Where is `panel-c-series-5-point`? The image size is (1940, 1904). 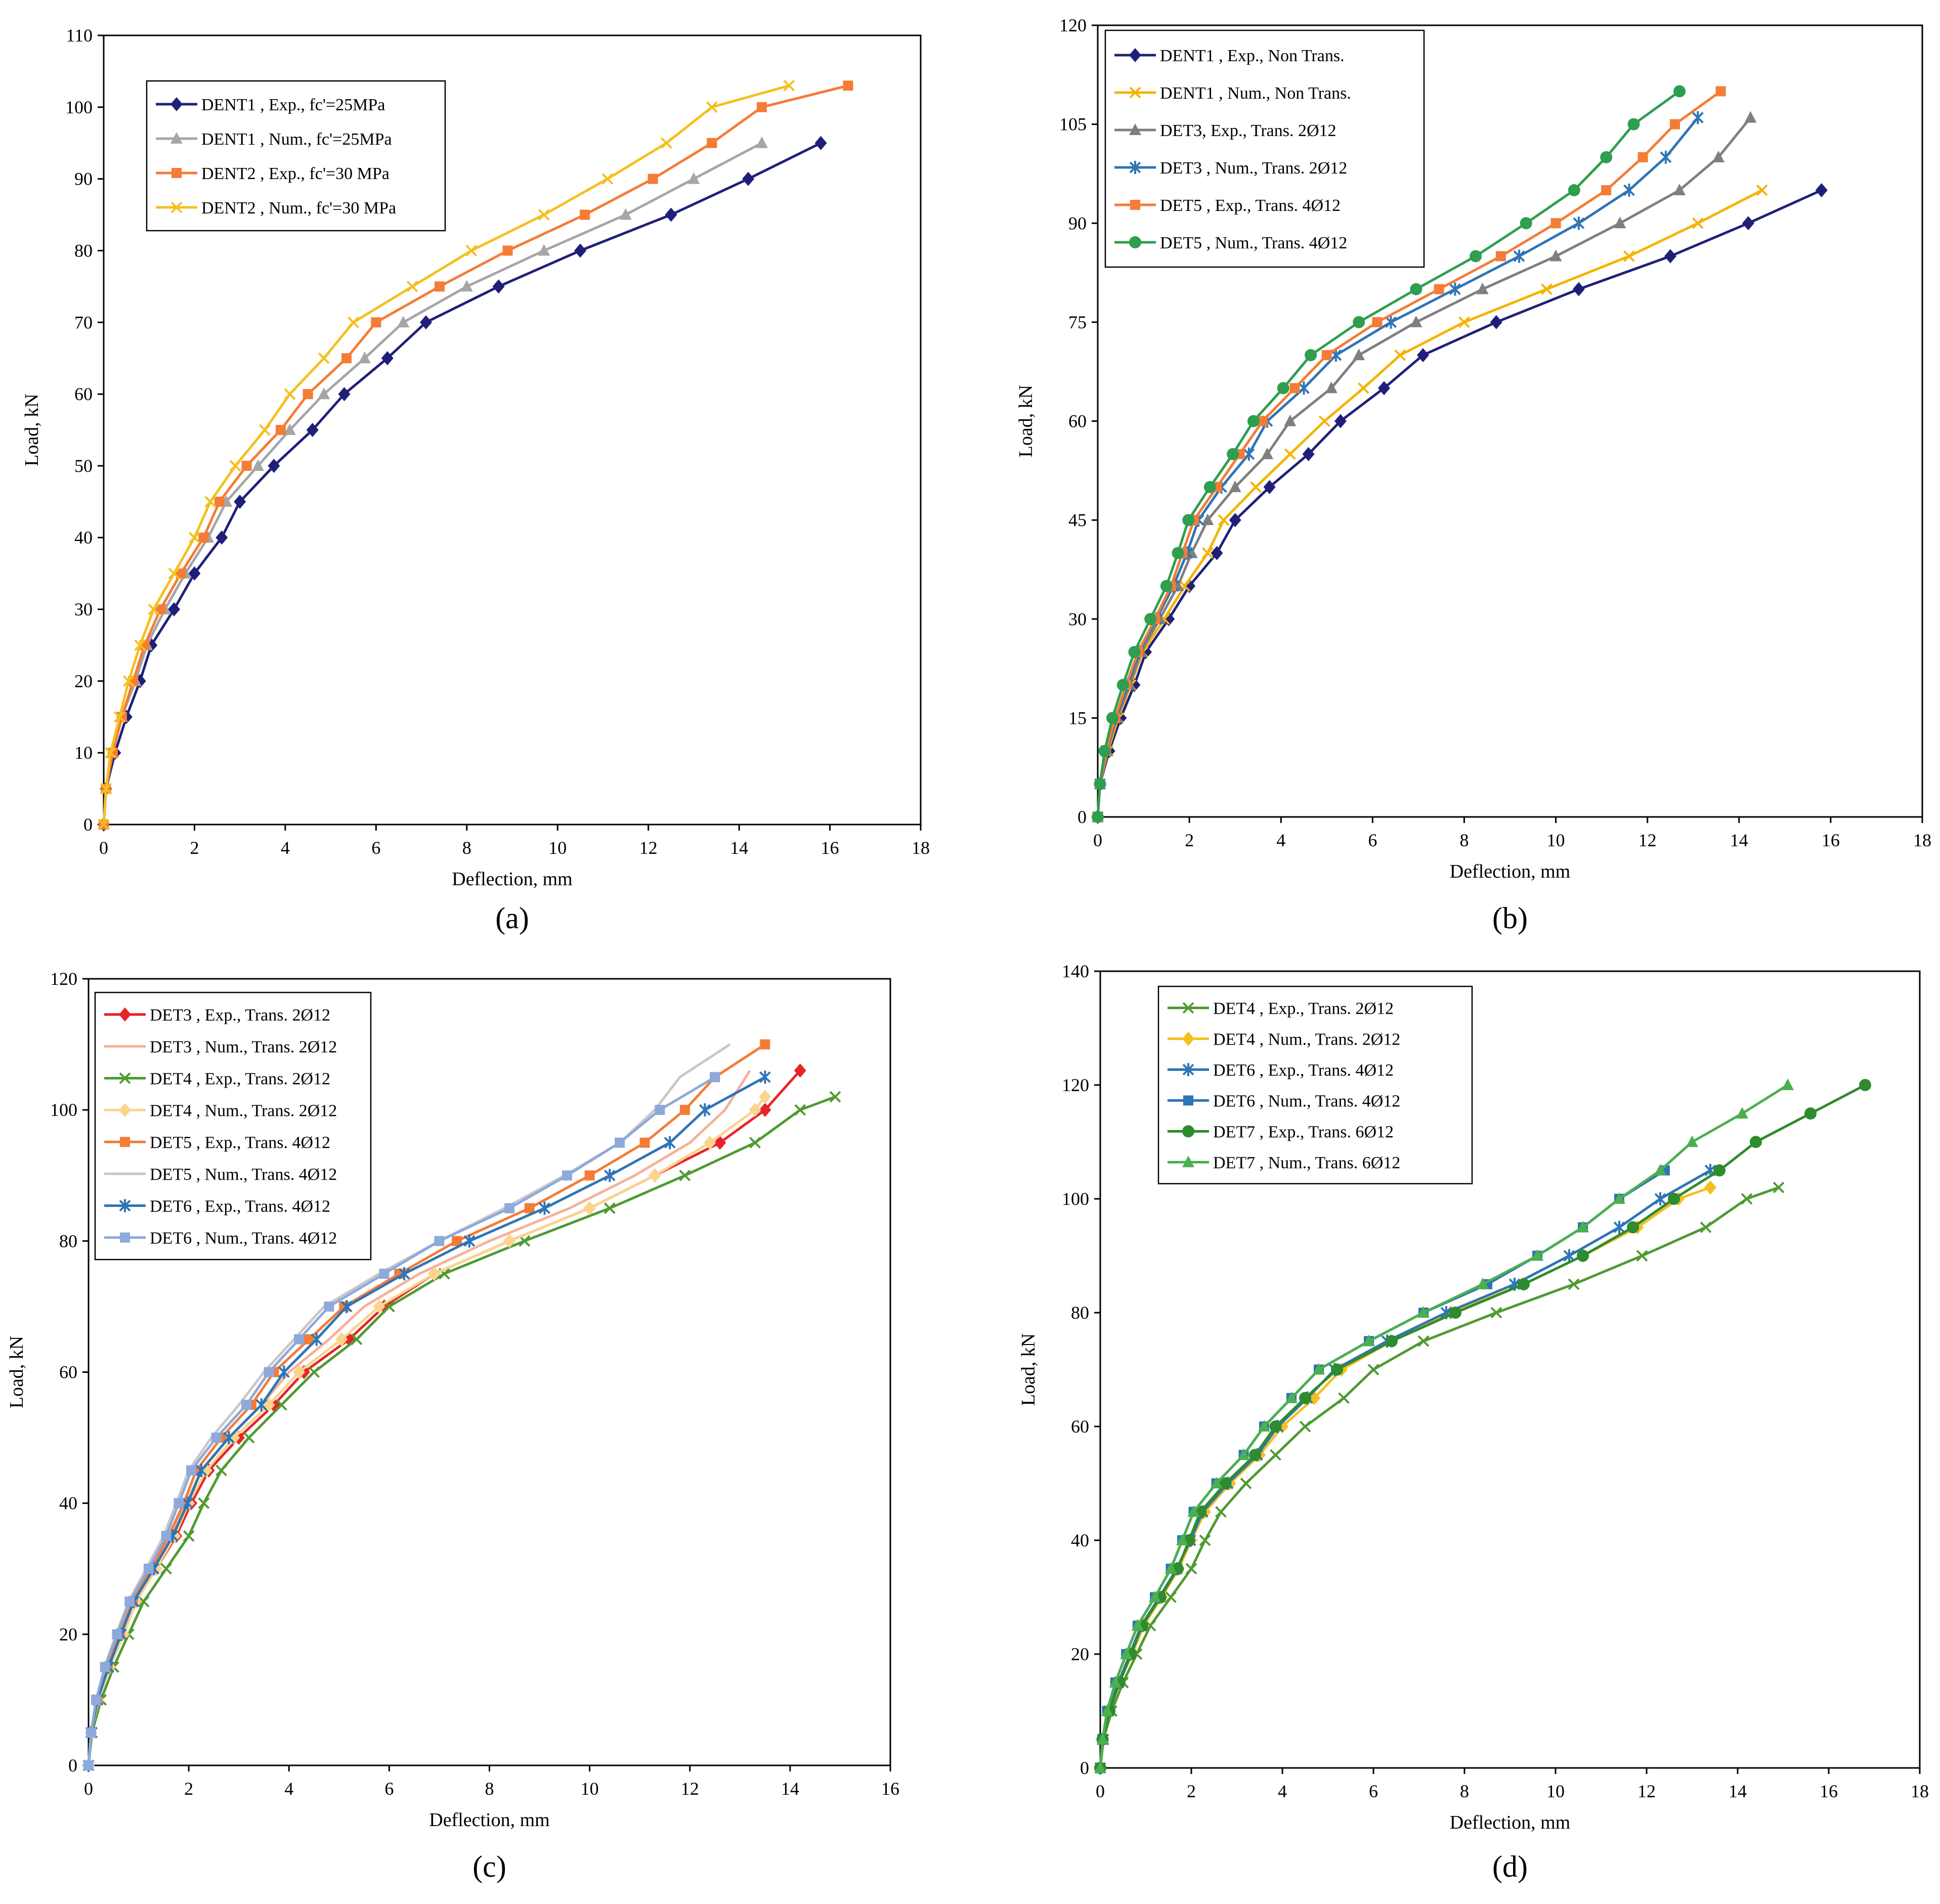
panel-c-series-5-point is located at coordinates (685, 1110).